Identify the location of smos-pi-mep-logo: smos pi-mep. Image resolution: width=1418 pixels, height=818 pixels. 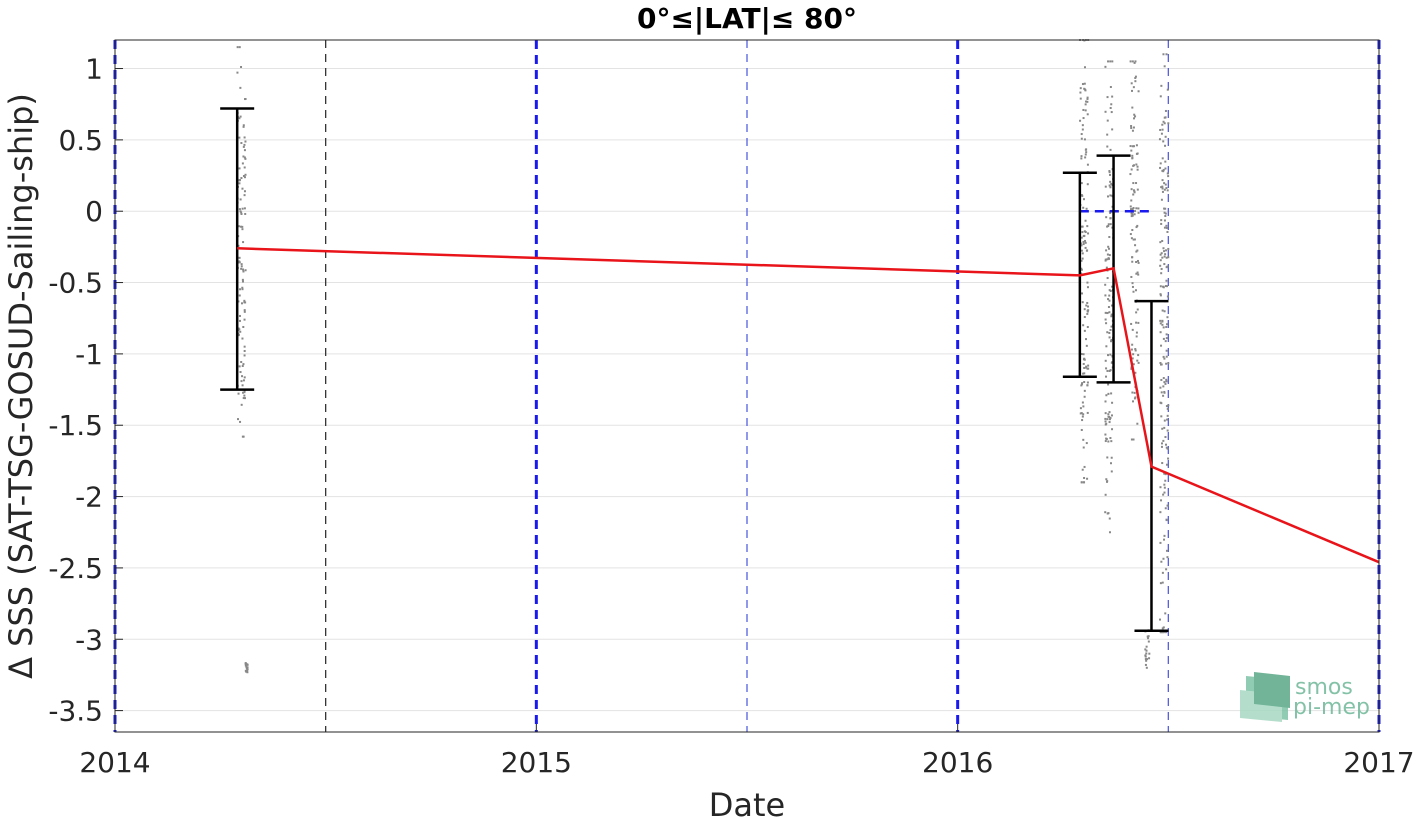
(1305, 697).